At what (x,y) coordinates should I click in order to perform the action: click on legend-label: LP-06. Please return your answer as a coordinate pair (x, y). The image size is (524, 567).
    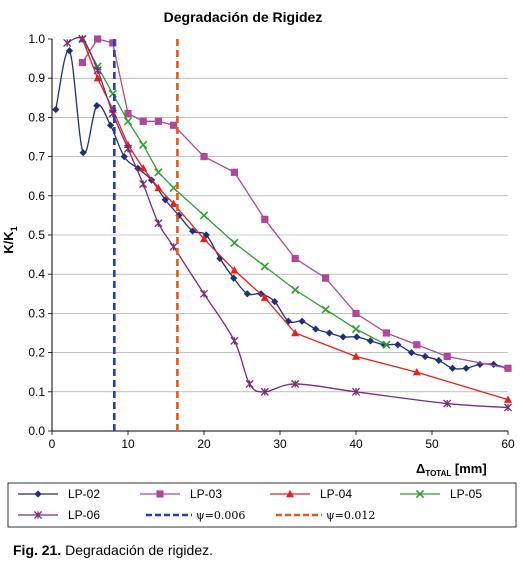
    Looking at the image, I should click on (84, 515).